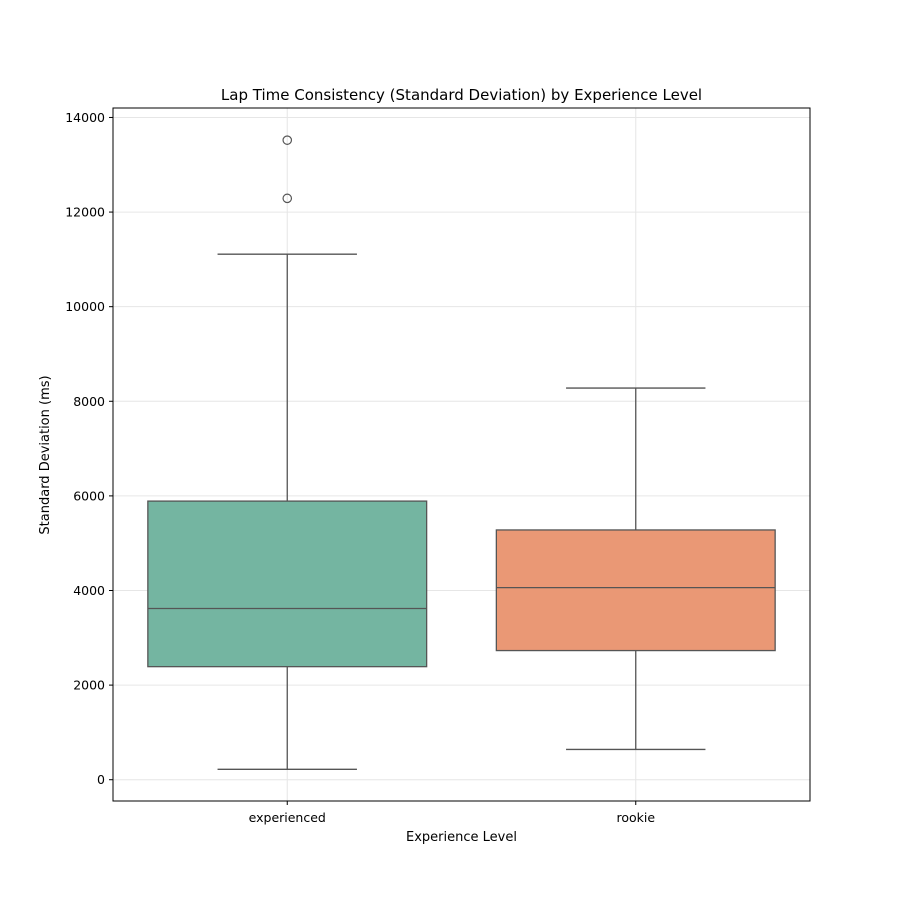  Describe the element at coordinates (89, 685) in the screenshot. I see `y-tick-label: 2000` at that location.